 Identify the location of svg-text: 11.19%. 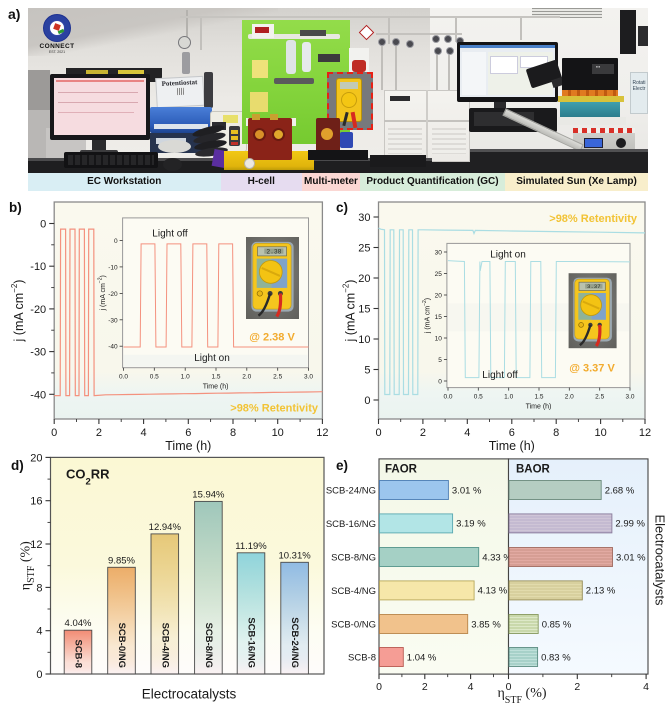
(251, 546).